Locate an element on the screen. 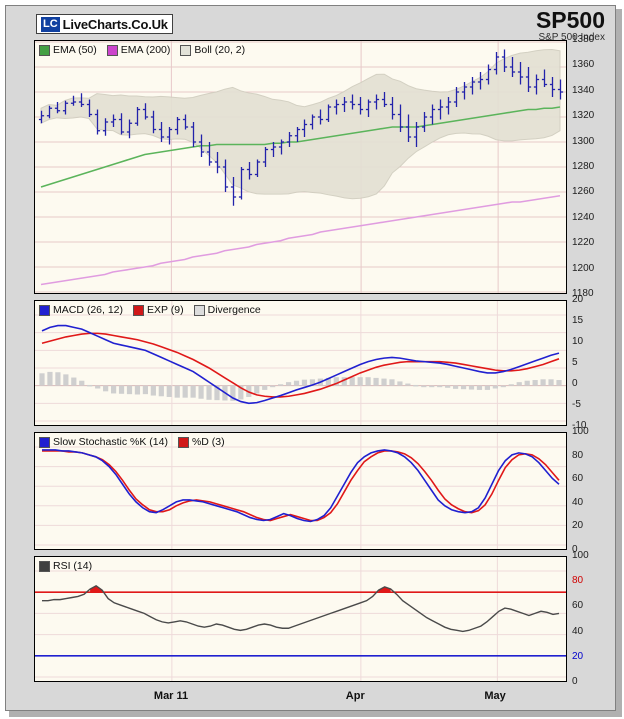 The image size is (624, 719). legend-label: RSI (14) is located at coordinates (73, 566).